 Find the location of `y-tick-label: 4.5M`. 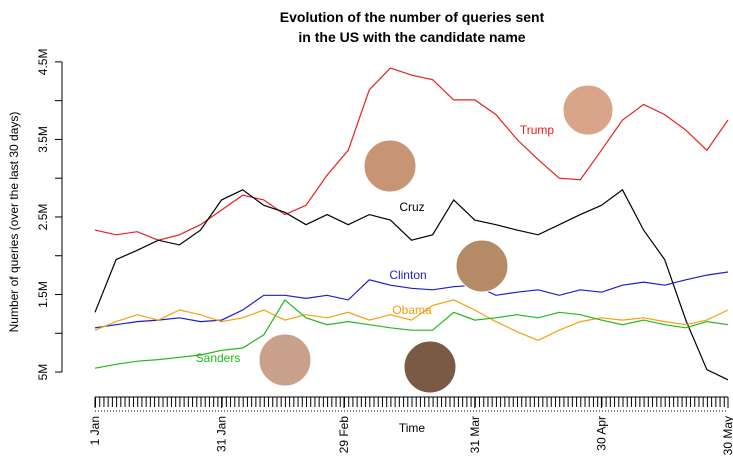

y-tick-label: 4.5M is located at coordinates (43, 62).